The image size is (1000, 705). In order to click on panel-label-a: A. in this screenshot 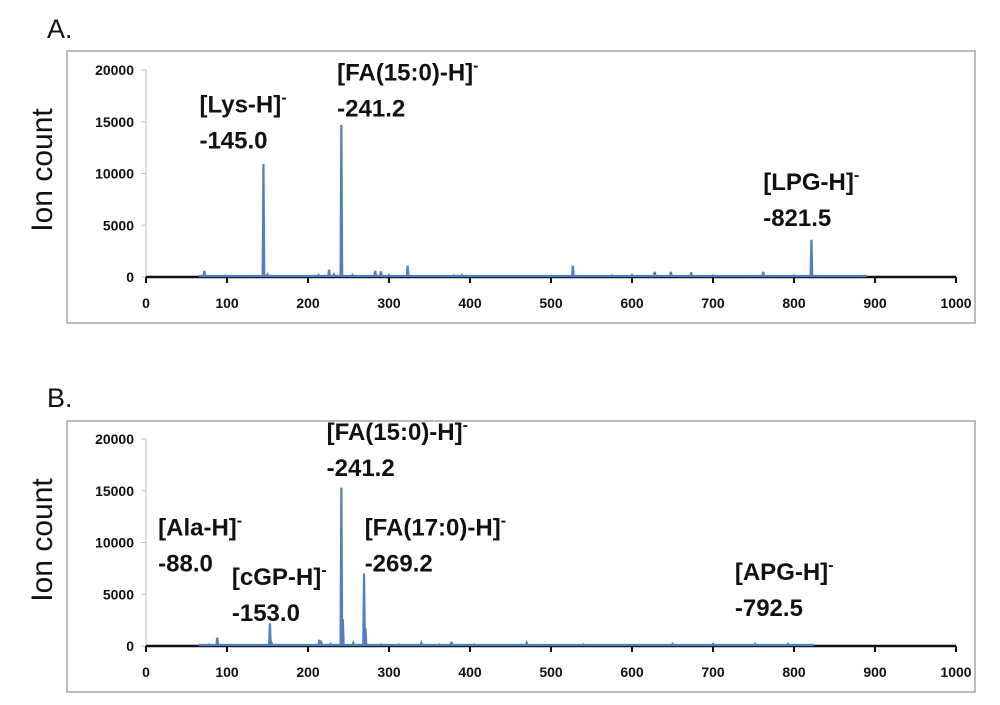, I will do `click(60, 29)`.